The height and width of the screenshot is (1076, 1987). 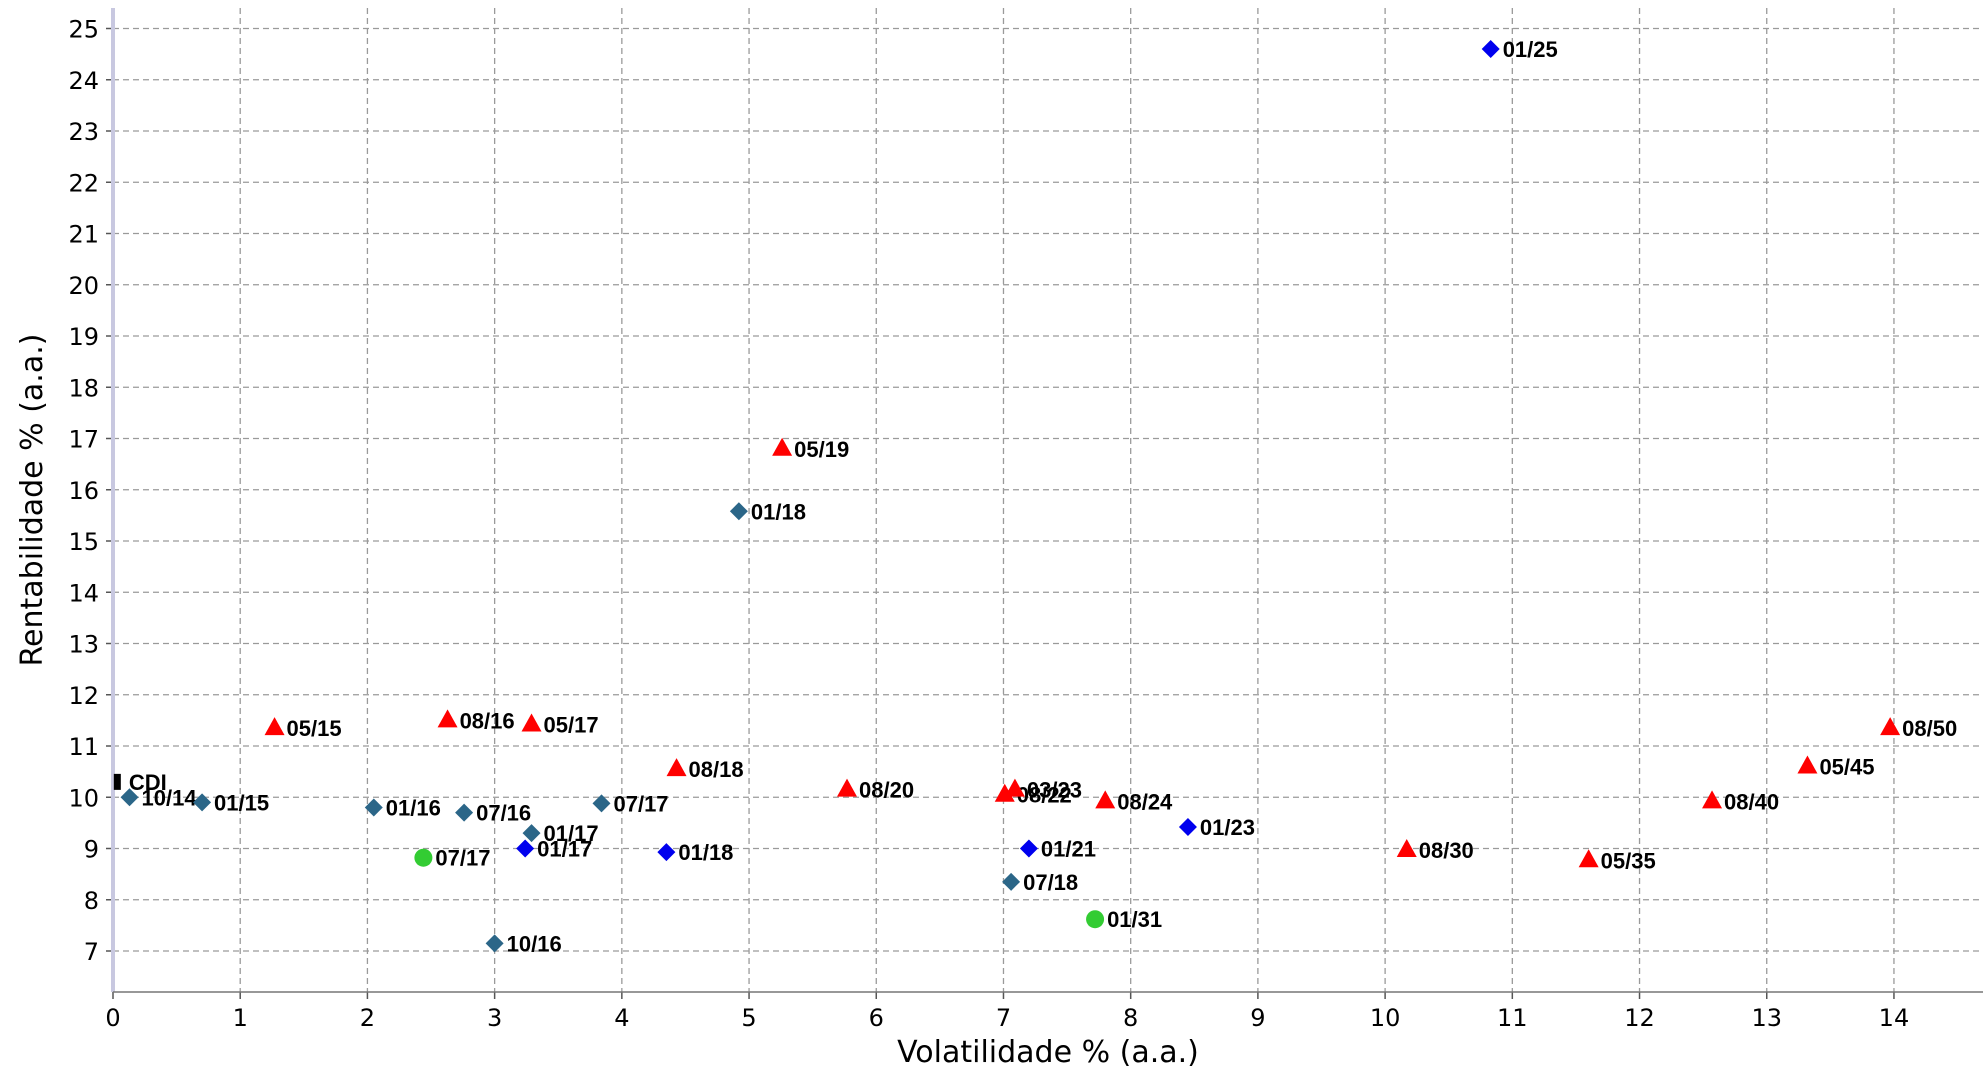 What do you see at coordinates (1751, 801) in the screenshot?
I see `point-label: 08/40` at bounding box center [1751, 801].